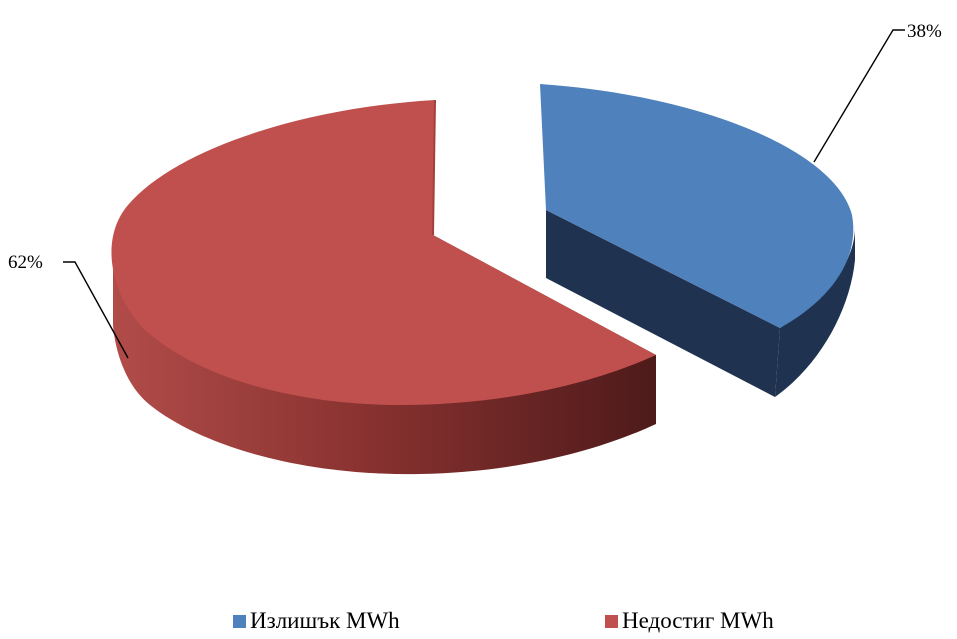 The image size is (957, 639). I want to click on legend-label-izlishak: Излишък MWh, so click(325, 620).